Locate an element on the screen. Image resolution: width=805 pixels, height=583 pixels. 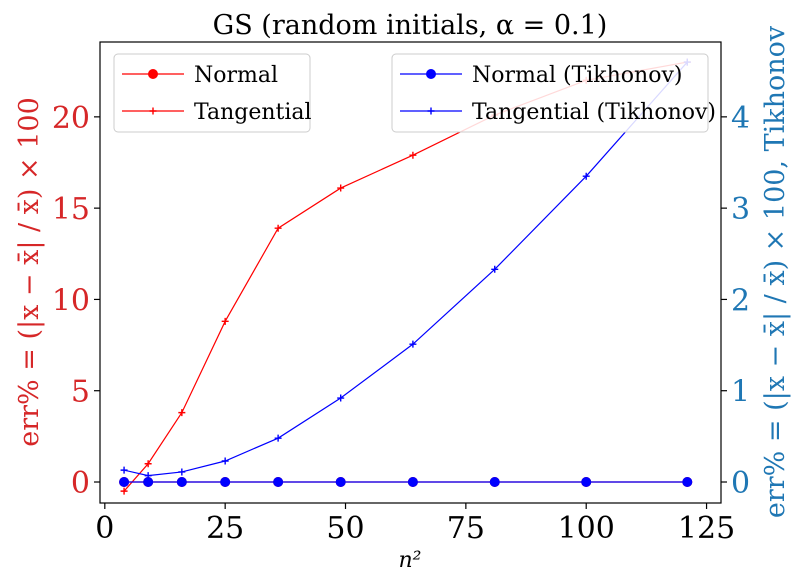
x-tick-label: 0 is located at coordinates (104, 528).